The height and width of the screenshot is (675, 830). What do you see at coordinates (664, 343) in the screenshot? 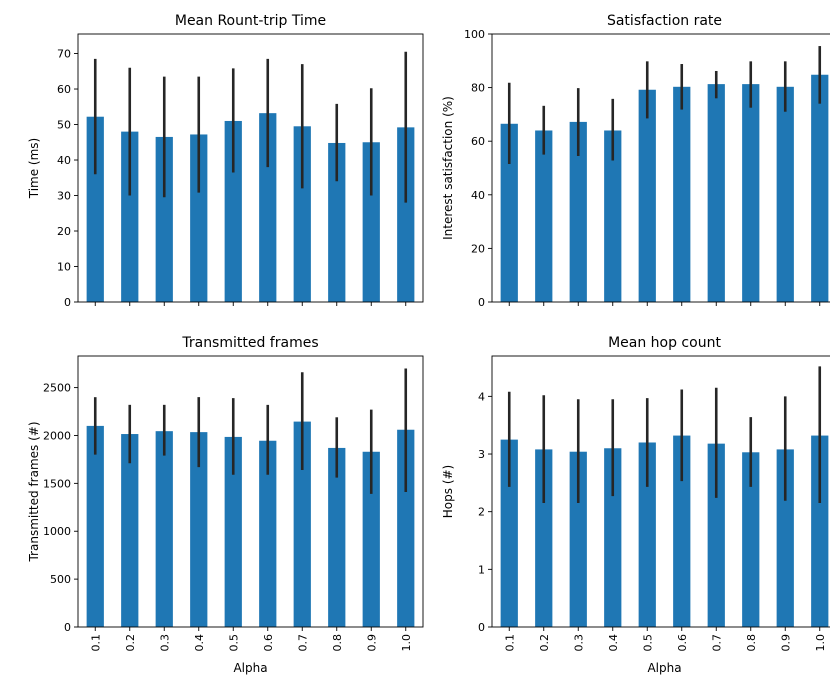
I see `chart-title: Mean hop count` at bounding box center [664, 343].